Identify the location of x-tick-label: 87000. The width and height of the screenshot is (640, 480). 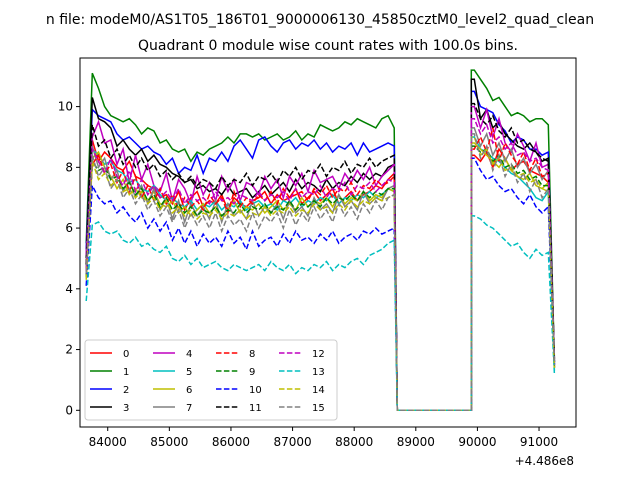
(292, 442).